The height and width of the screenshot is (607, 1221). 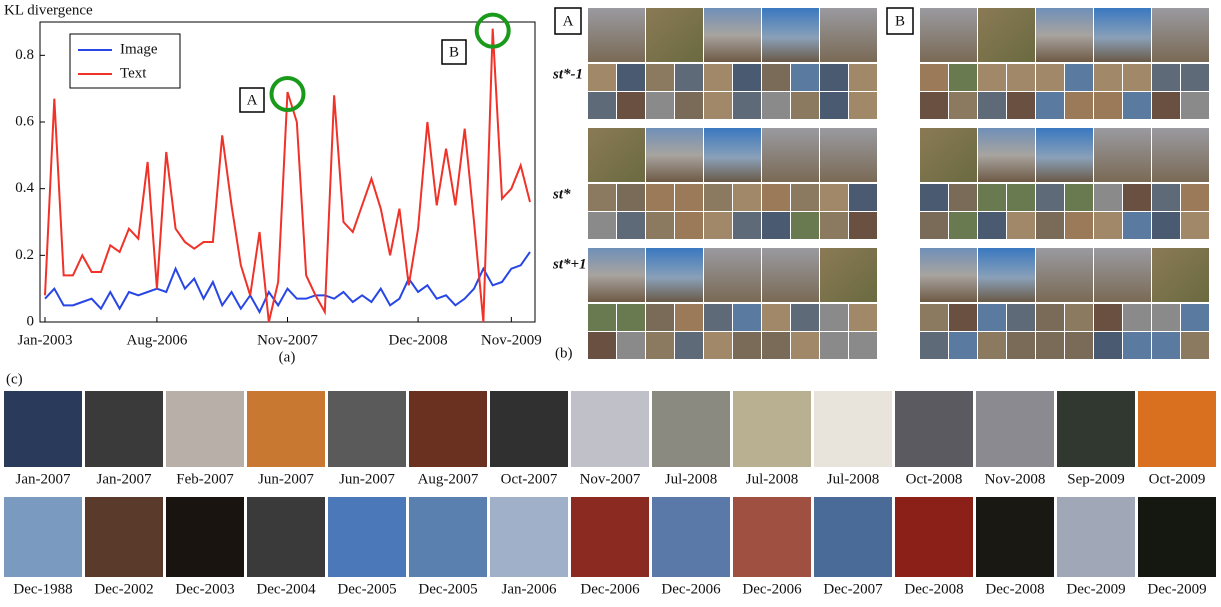 I want to click on photo-date: Oct-2009, so click(x=1177, y=479).